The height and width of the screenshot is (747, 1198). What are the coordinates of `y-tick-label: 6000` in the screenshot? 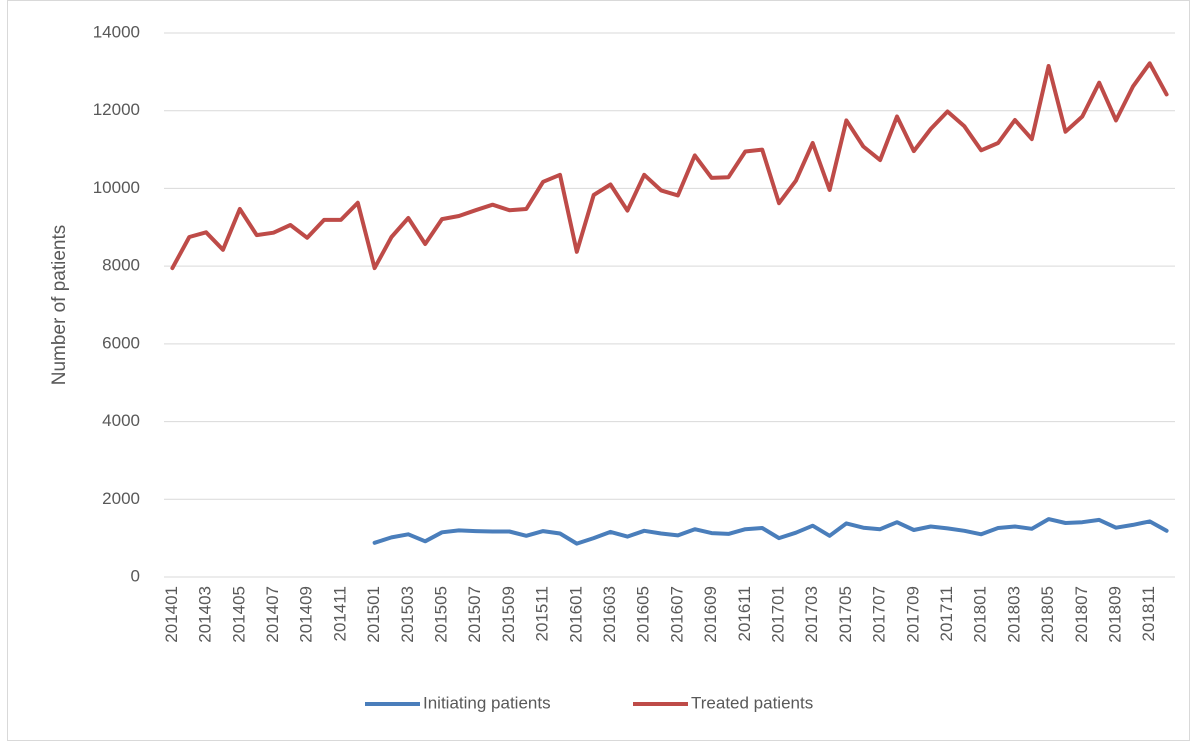 It's located at (121, 342).